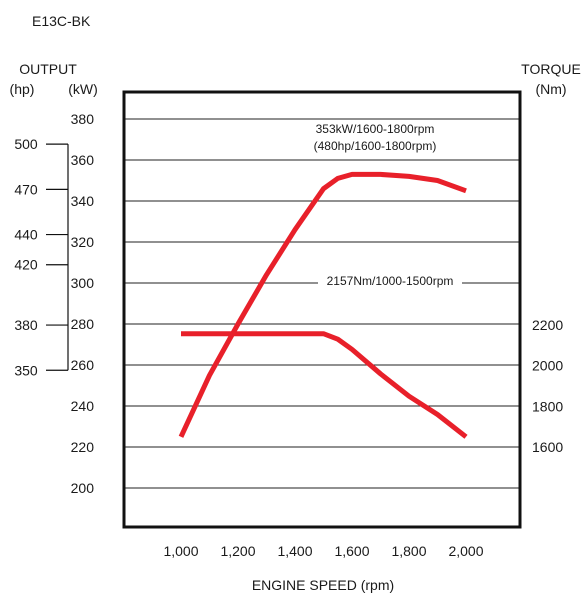 The image size is (585, 596). What do you see at coordinates (324, 385) in the screenshot?
I see `torque-curve` at bounding box center [324, 385].